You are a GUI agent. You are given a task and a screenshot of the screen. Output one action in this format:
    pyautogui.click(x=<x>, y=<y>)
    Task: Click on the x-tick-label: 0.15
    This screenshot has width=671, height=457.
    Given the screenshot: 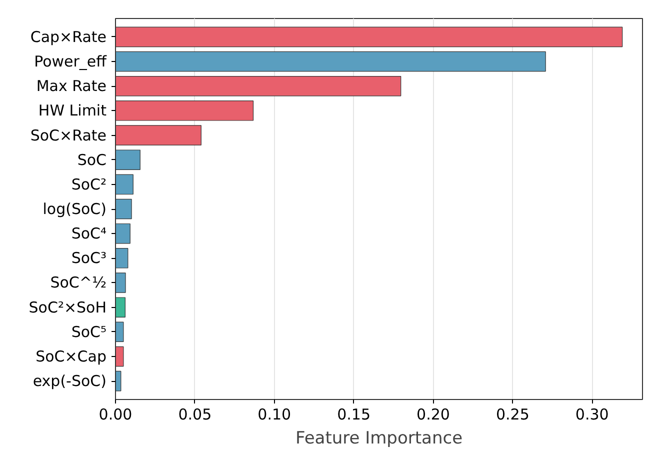 What is the action you would take?
    pyautogui.click(x=354, y=415)
    